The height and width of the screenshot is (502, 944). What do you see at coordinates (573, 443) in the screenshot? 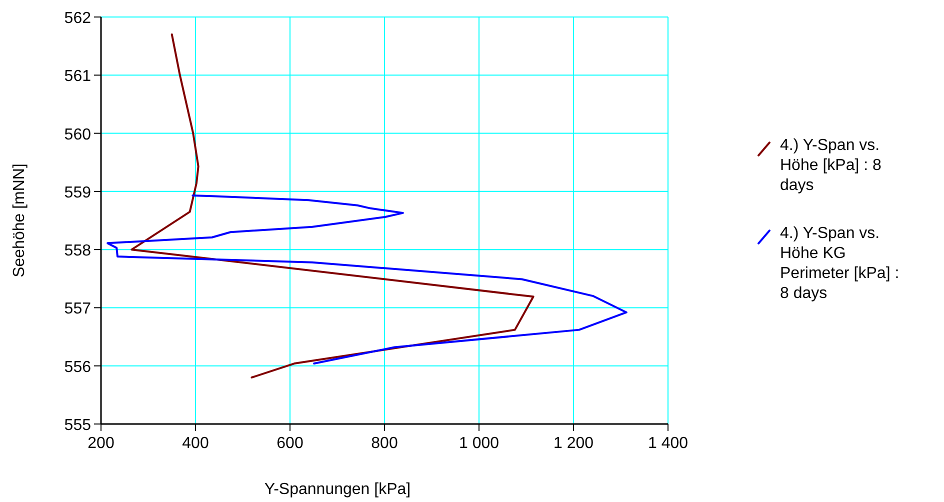
I see `x-tick-label: 1 200` at bounding box center [573, 443].